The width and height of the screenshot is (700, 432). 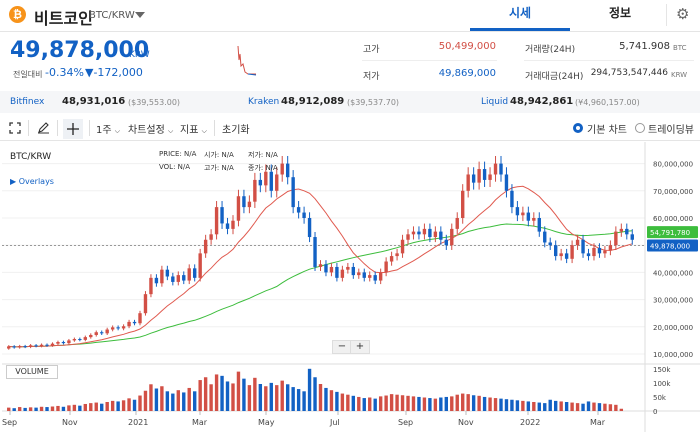 I want to click on zoom-out-button: −, so click(x=342, y=347).